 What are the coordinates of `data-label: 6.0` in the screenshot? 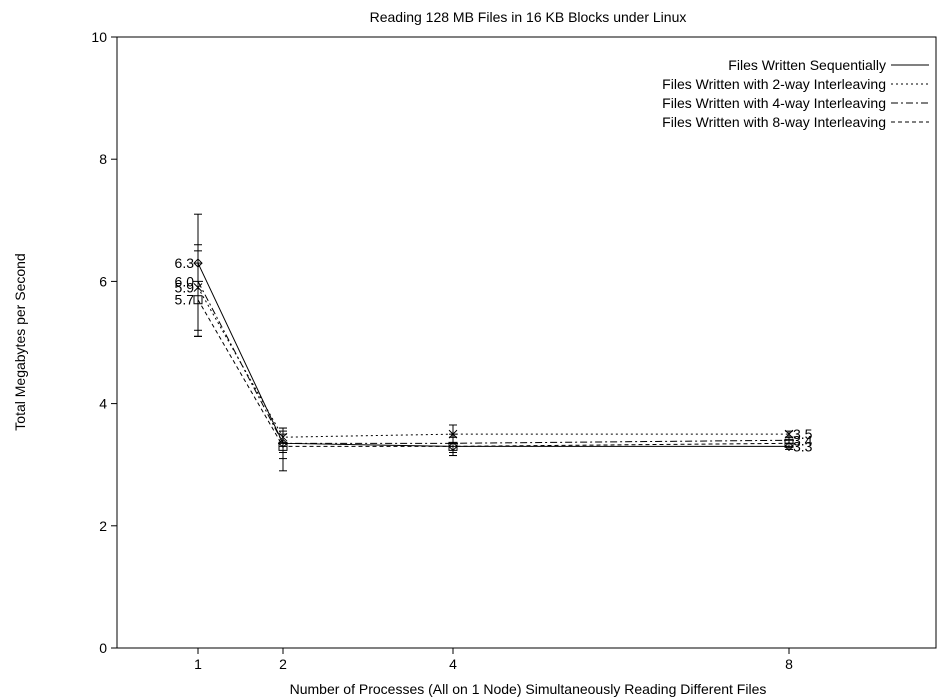 It's located at (185, 281).